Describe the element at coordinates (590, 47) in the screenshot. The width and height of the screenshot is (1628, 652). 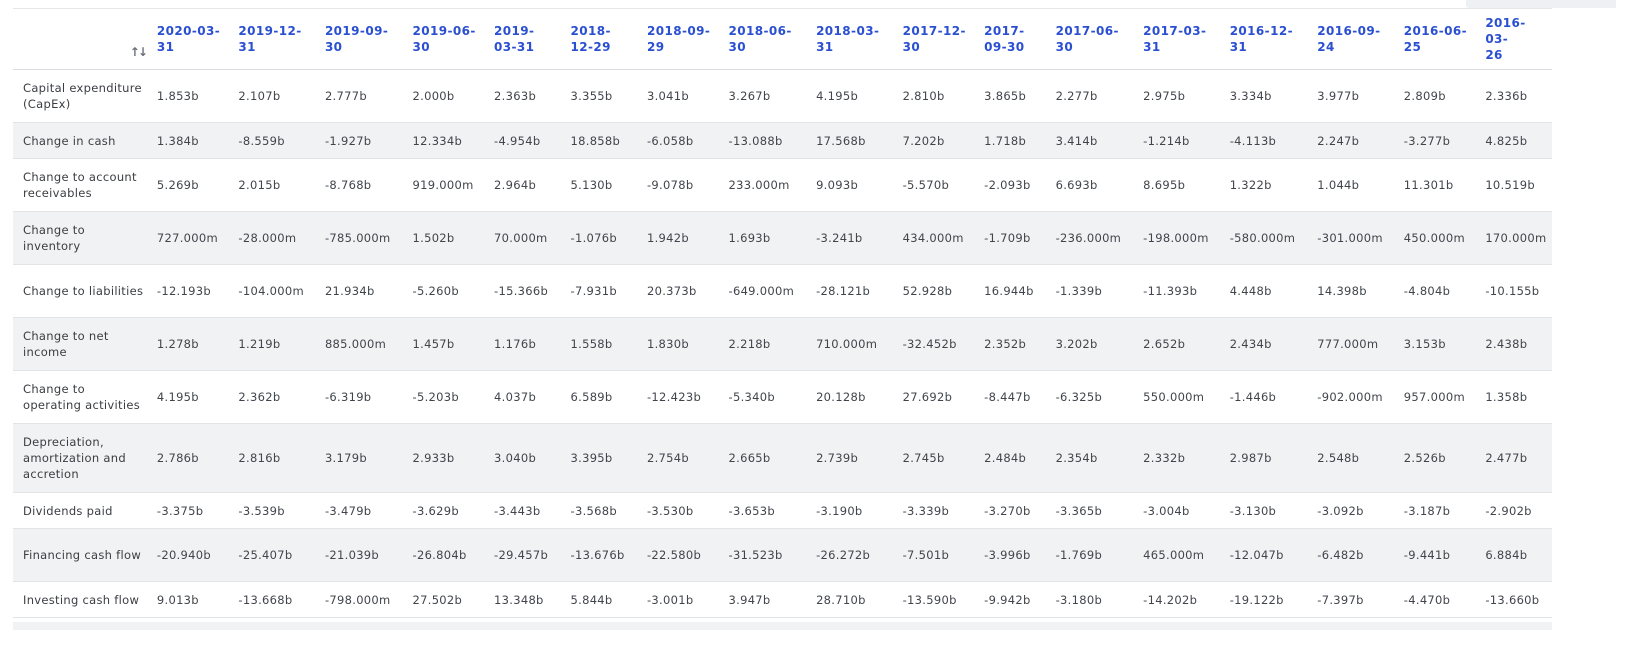
I see `date-header-text: 12-29` at that location.